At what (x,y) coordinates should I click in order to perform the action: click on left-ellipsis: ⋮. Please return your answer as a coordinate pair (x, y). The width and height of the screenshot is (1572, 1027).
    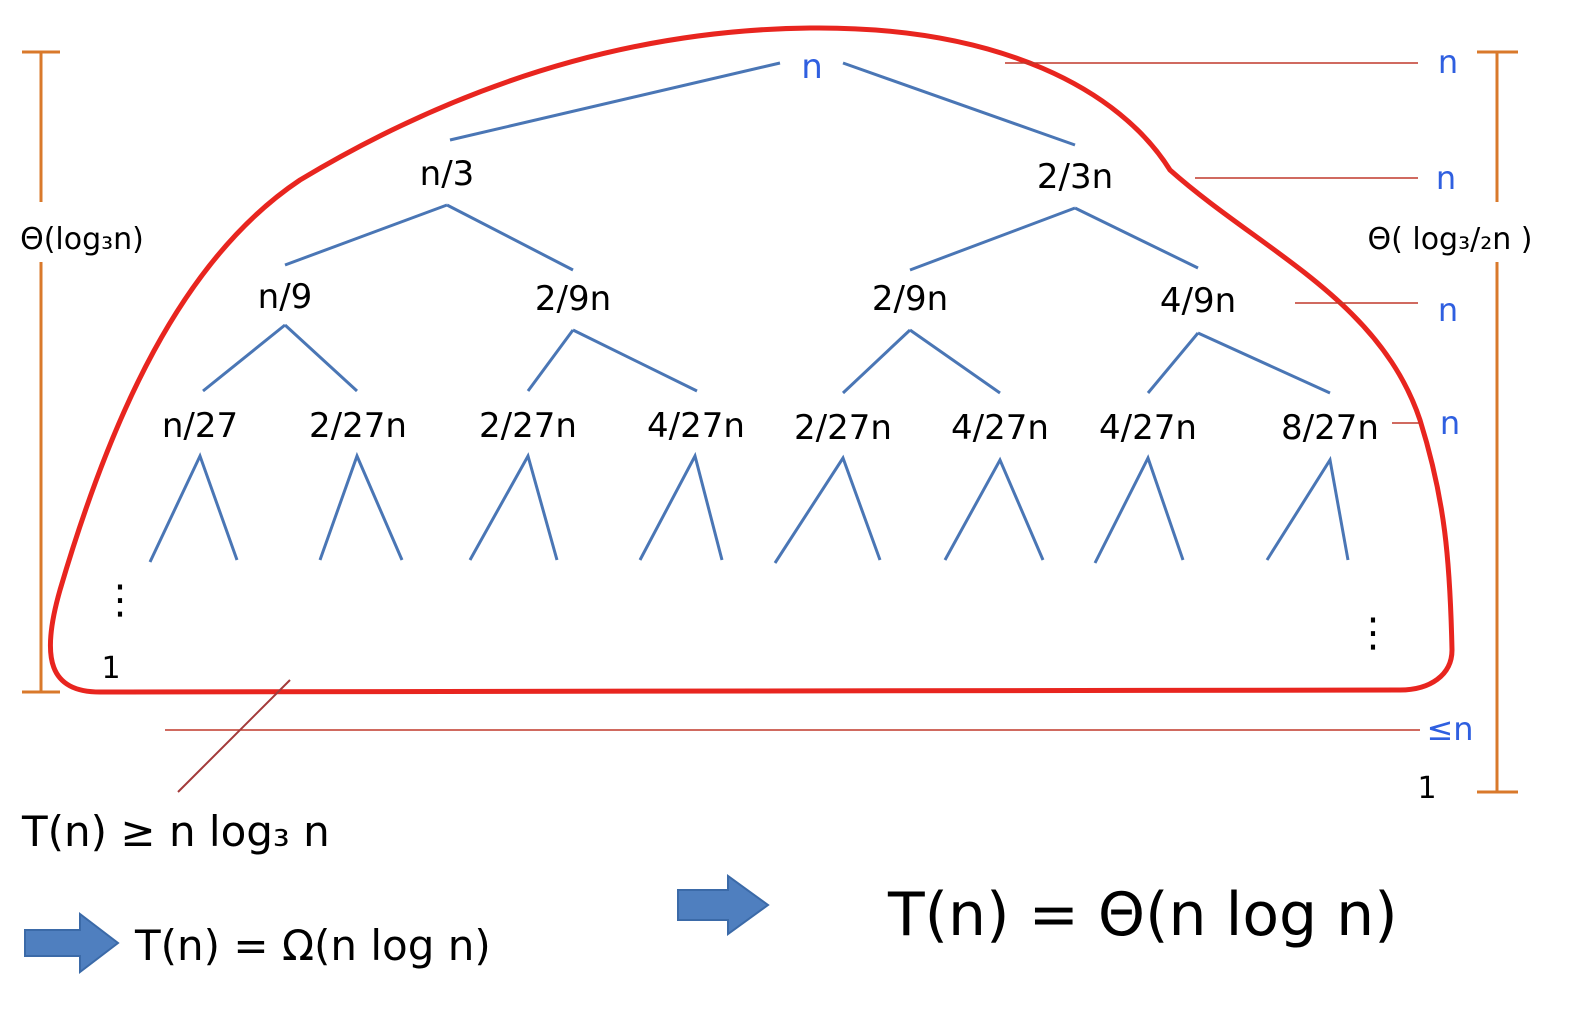
    Looking at the image, I should click on (120, 600).